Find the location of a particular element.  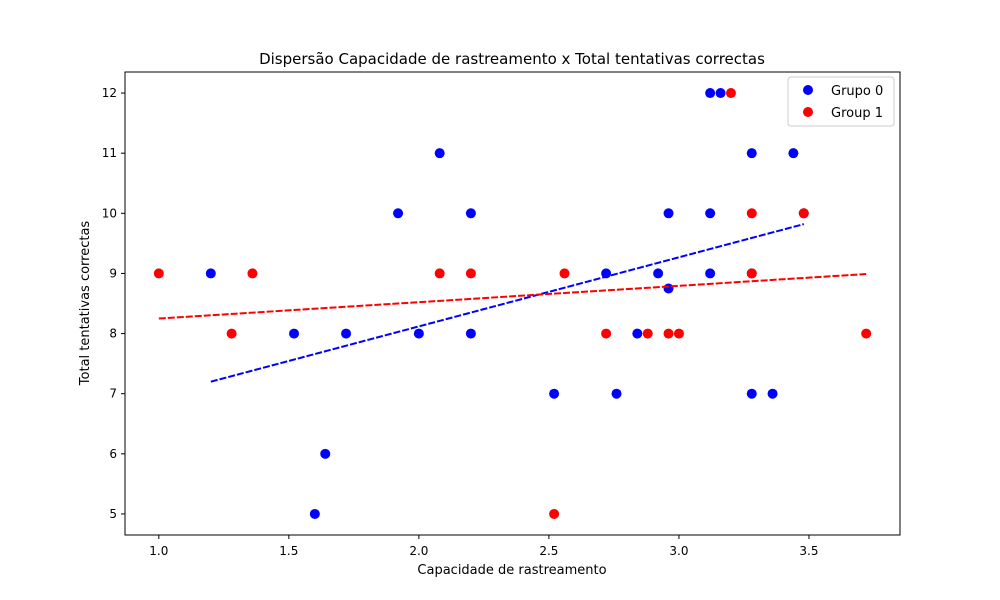

y-tick-label: 6 is located at coordinates (113, 454).